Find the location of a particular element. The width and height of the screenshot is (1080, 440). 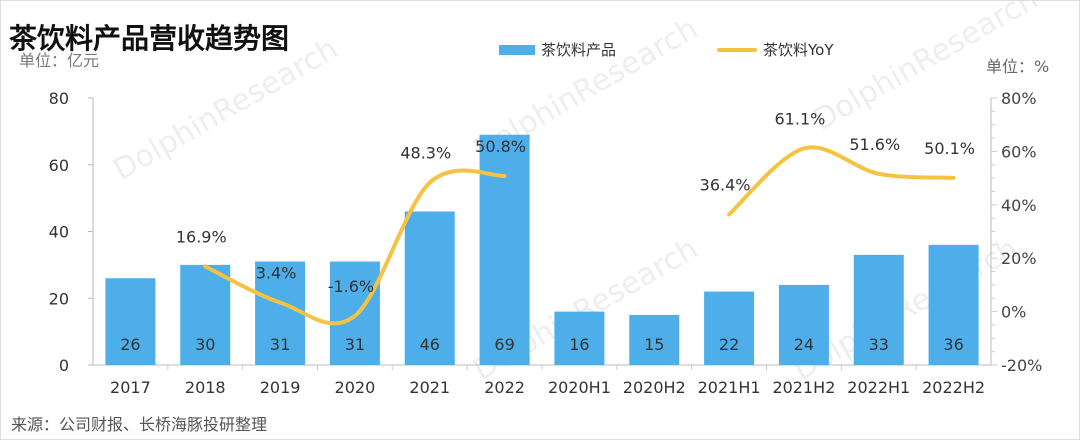

x-tick-label: 2018 is located at coordinates (205, 387).